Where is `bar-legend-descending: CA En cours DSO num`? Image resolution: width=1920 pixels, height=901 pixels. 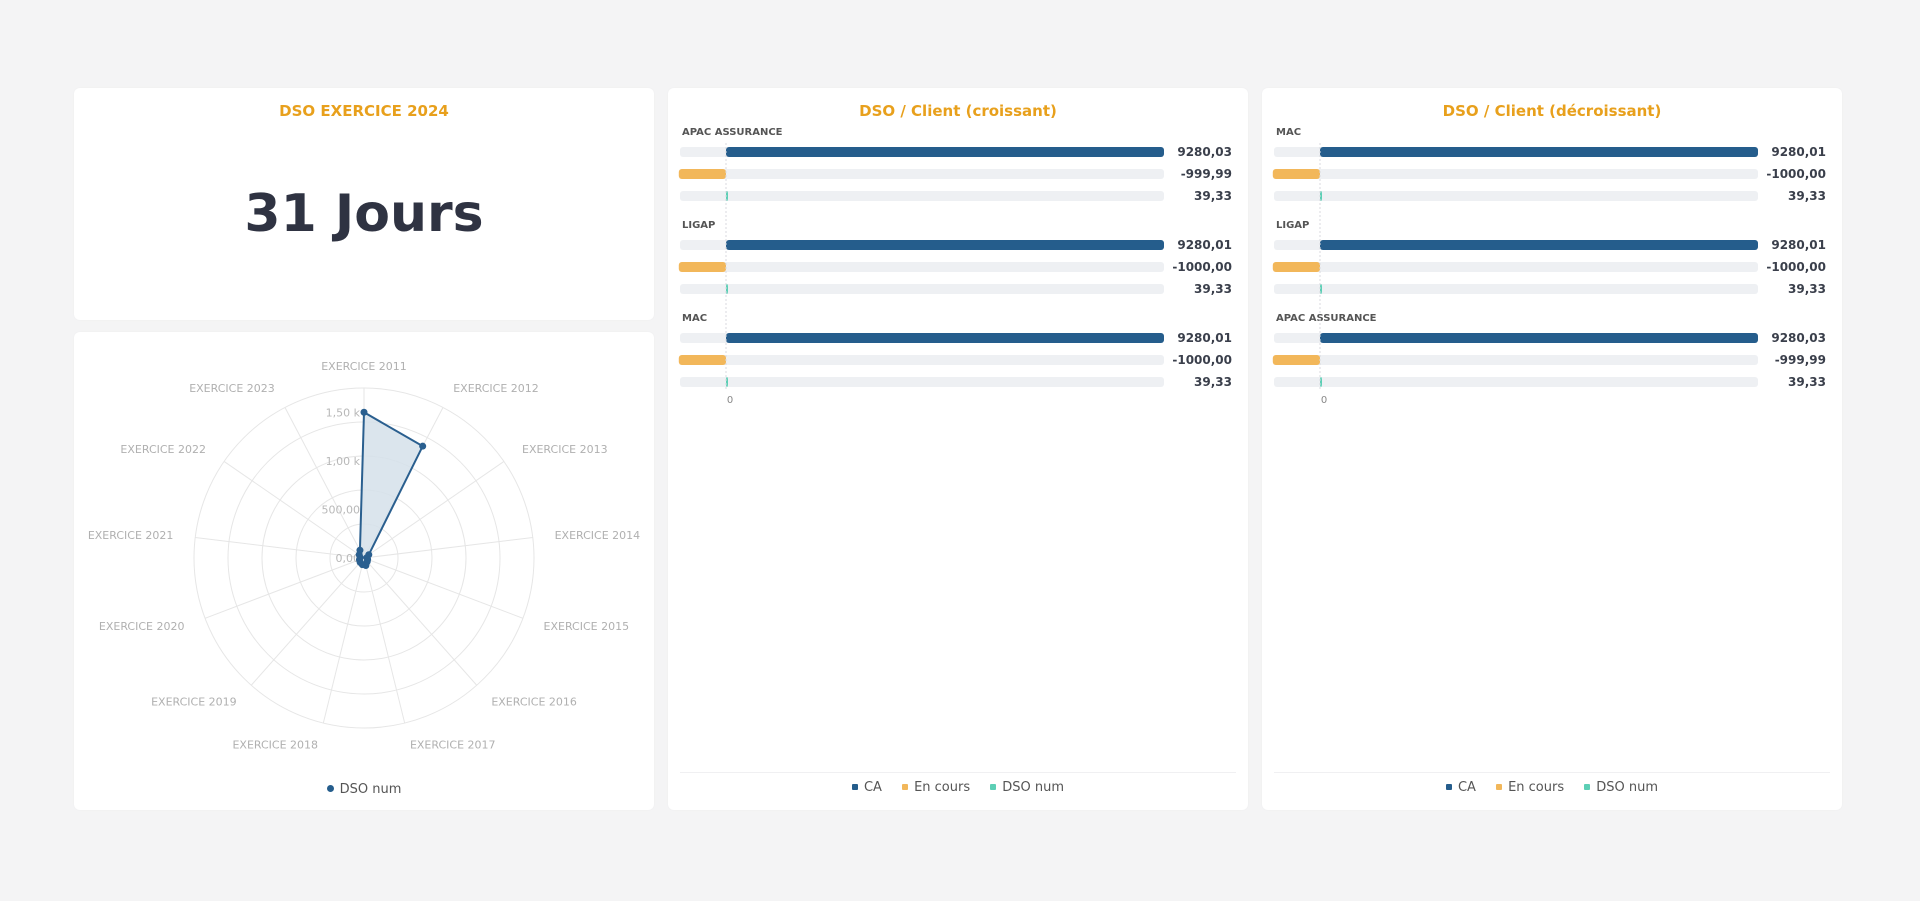 bar-legend-descending: CA En cours DSO num is located at coordinates (1552, 787).